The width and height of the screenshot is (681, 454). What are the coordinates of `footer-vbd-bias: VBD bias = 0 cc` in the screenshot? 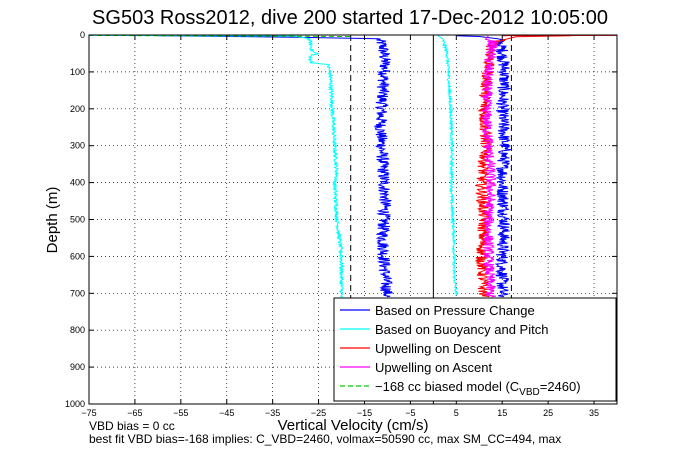 It's located at (132, 426).